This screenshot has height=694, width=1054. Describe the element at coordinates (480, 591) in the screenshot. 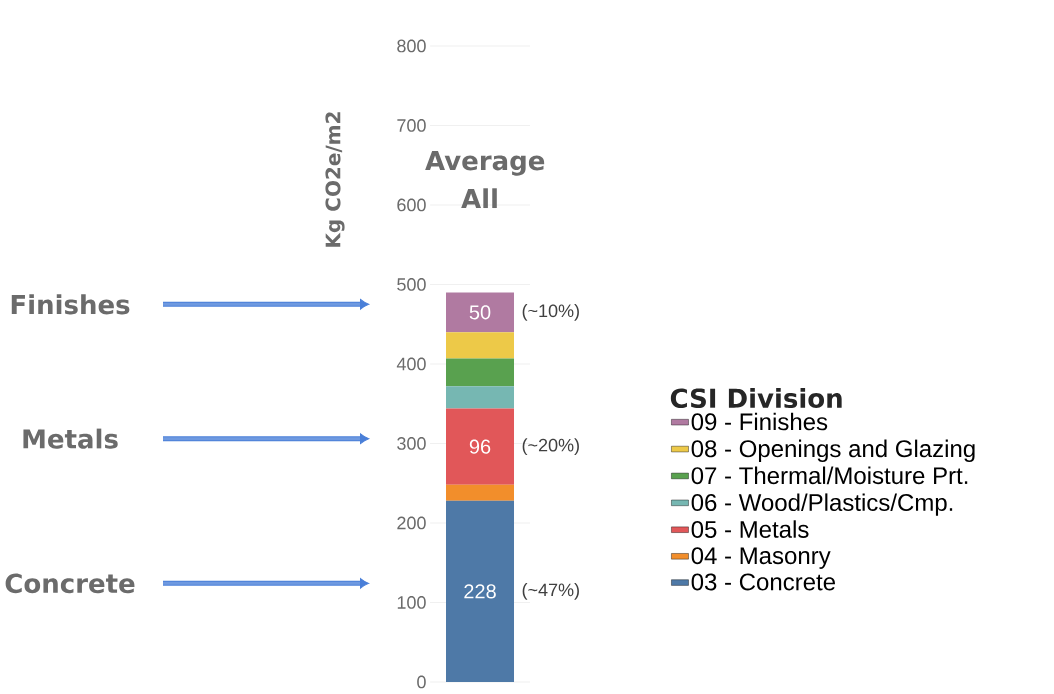

I see `data-label: 228` at that location.